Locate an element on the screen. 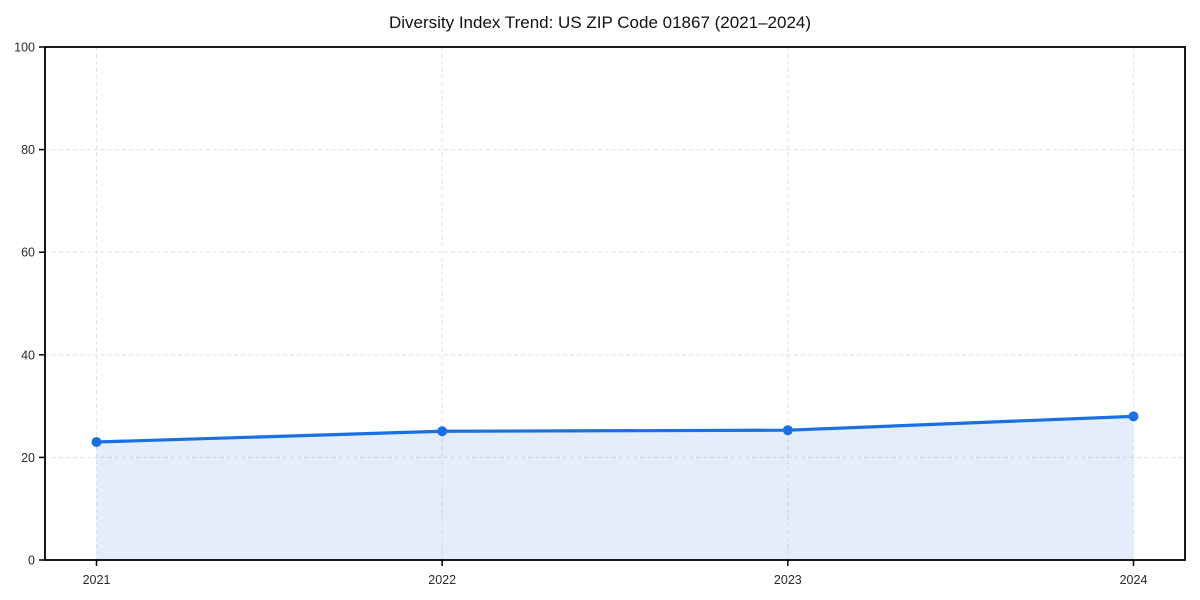 The width and height of the screenshot is (1200, 600). y-tick-label-0: 0 is located at coordinates (31, 561).